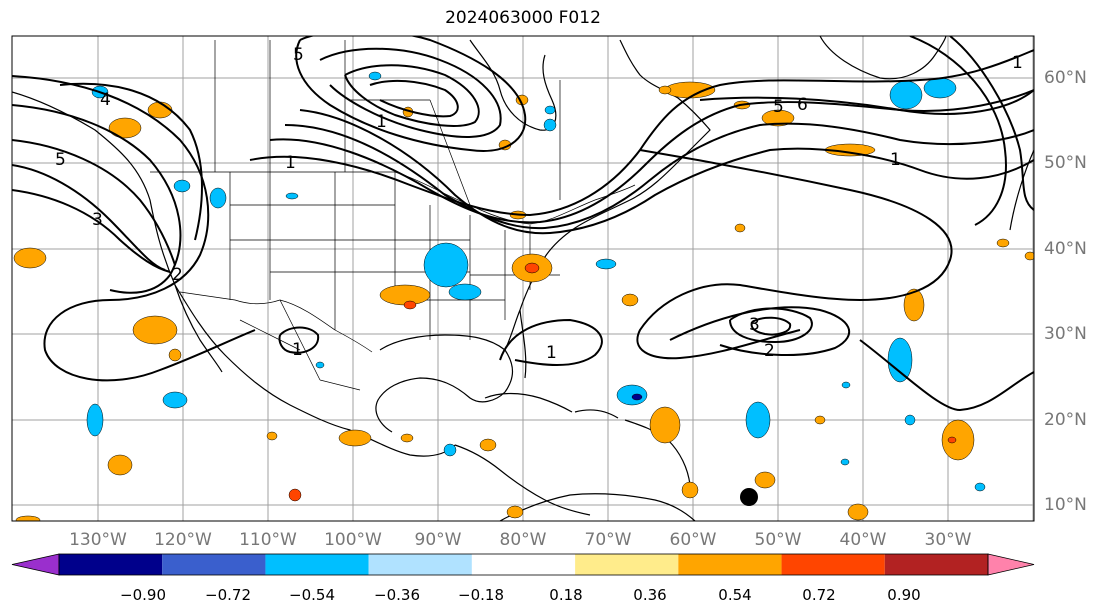 This screenshot has width=1105, height=615. I want to click on lon-label: 60°W, so click(693, 540).